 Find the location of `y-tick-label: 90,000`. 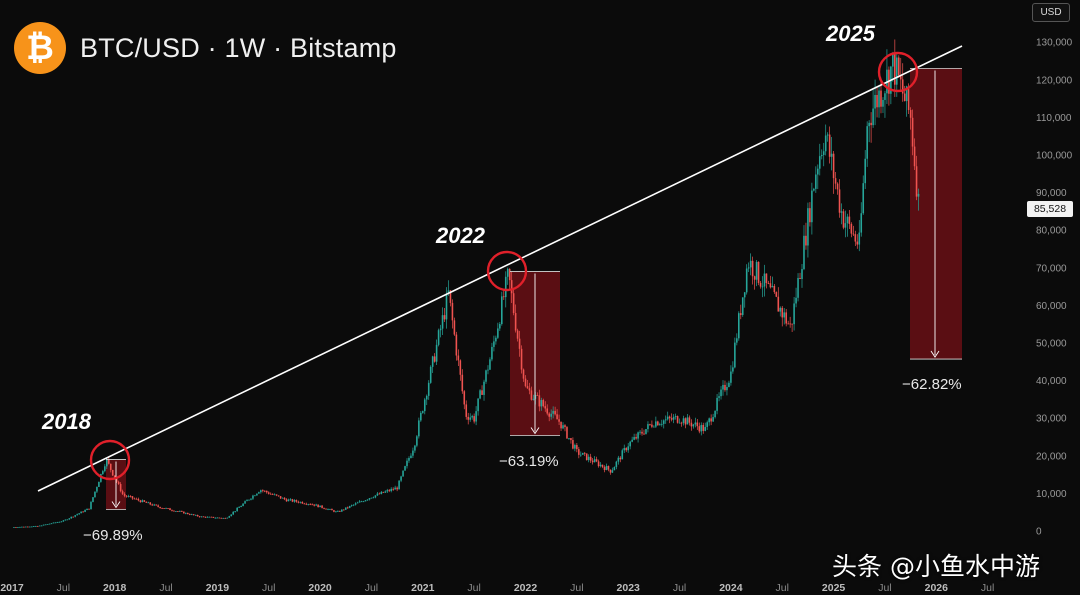

y-tick-label: 90,000 is located at coordinates (1051, 193).